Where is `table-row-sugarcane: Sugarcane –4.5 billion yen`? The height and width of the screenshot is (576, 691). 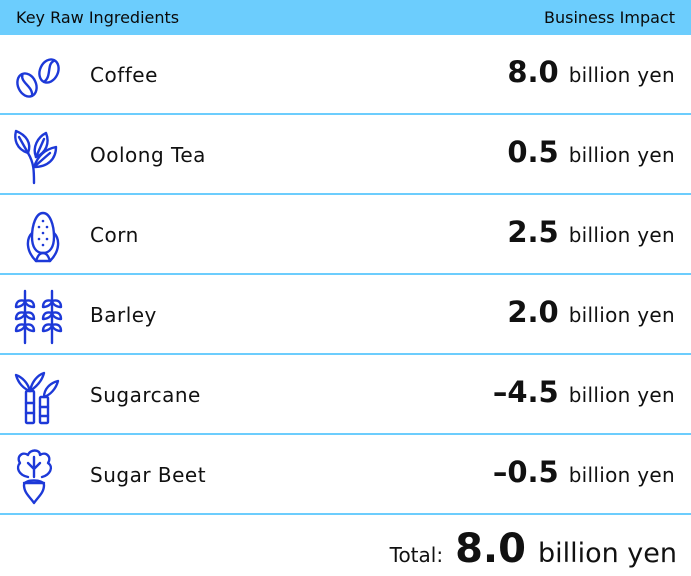 table-row-sugarcane: Sugarcane –4.5 billion yen is located at coordinates (345, 395).